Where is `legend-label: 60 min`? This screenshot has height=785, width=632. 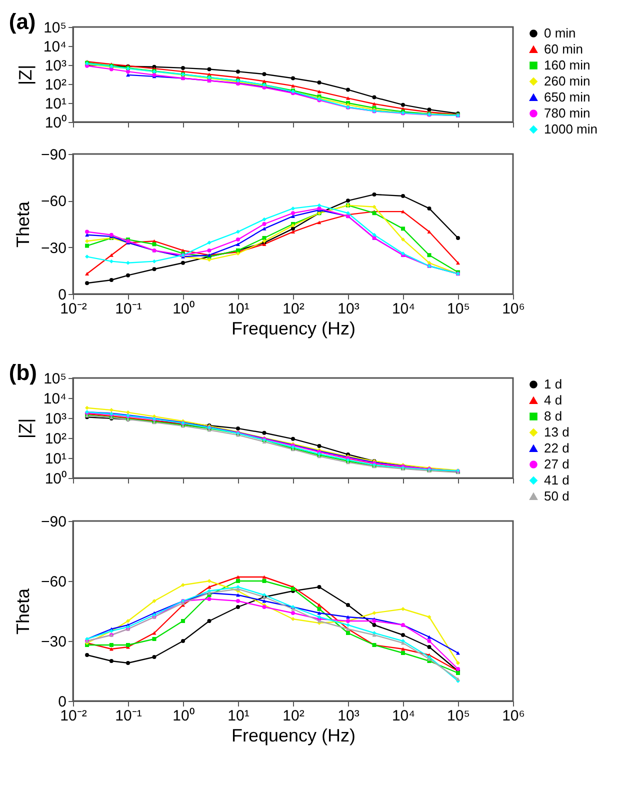 legend-label: 60 min is located at coordinates (564, 49).